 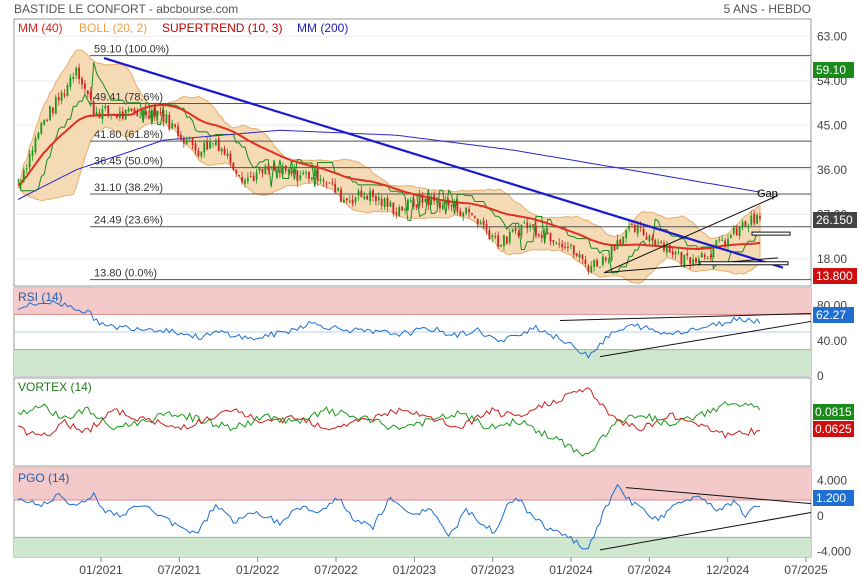 What do you see at coordinates (650, 570) in the screenshot?
I see `x-tick-label: 07/2024` at bounding box center [650, 570].